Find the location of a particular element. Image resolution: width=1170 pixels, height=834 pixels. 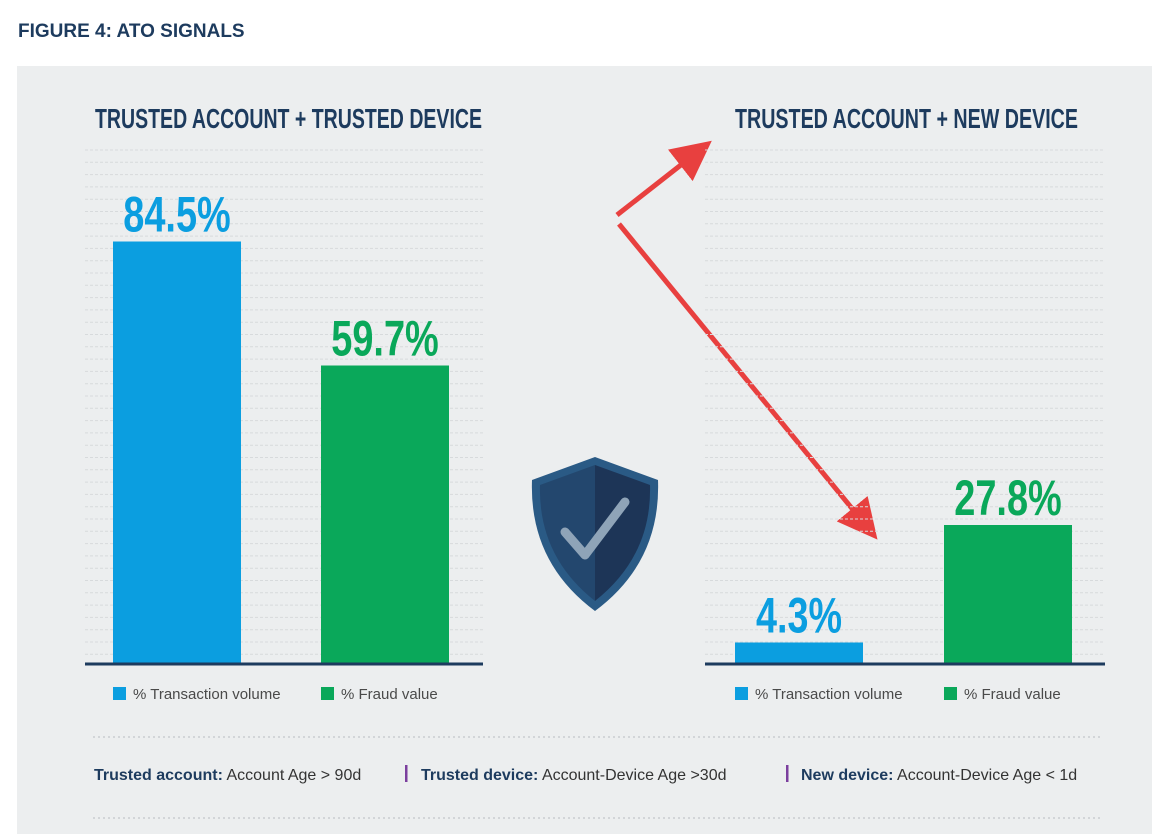

figure-title: FIGURE 4: ATO SIGNALS is located at coordinates (131, 31).